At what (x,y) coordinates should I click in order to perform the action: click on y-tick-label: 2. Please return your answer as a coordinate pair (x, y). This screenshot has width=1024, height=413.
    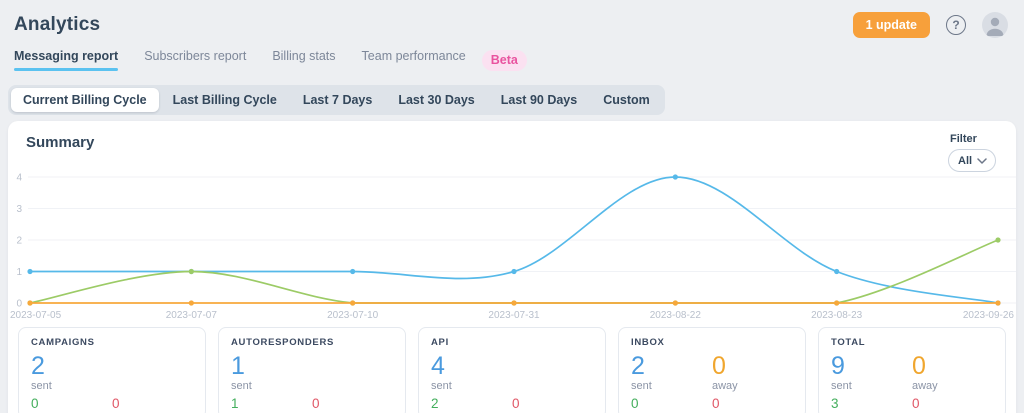
    Looking at the image, I should click on (19, 241).